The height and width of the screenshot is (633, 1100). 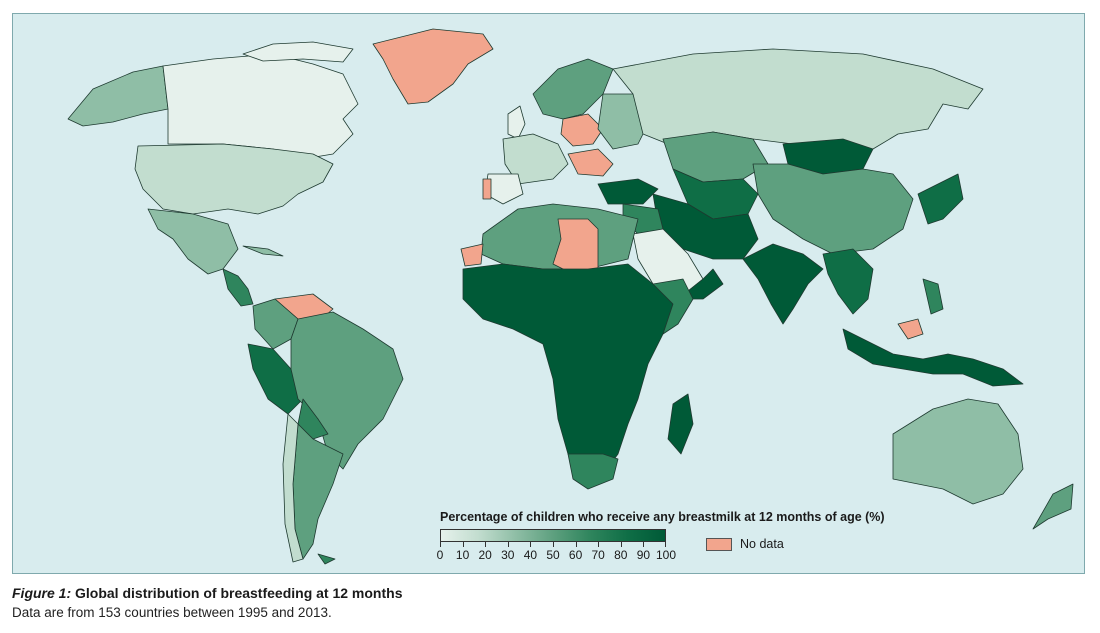 What do you see at coordinates (260, 106) in the screenshot?
I see `region-canada` at bounding box center [260, 106].